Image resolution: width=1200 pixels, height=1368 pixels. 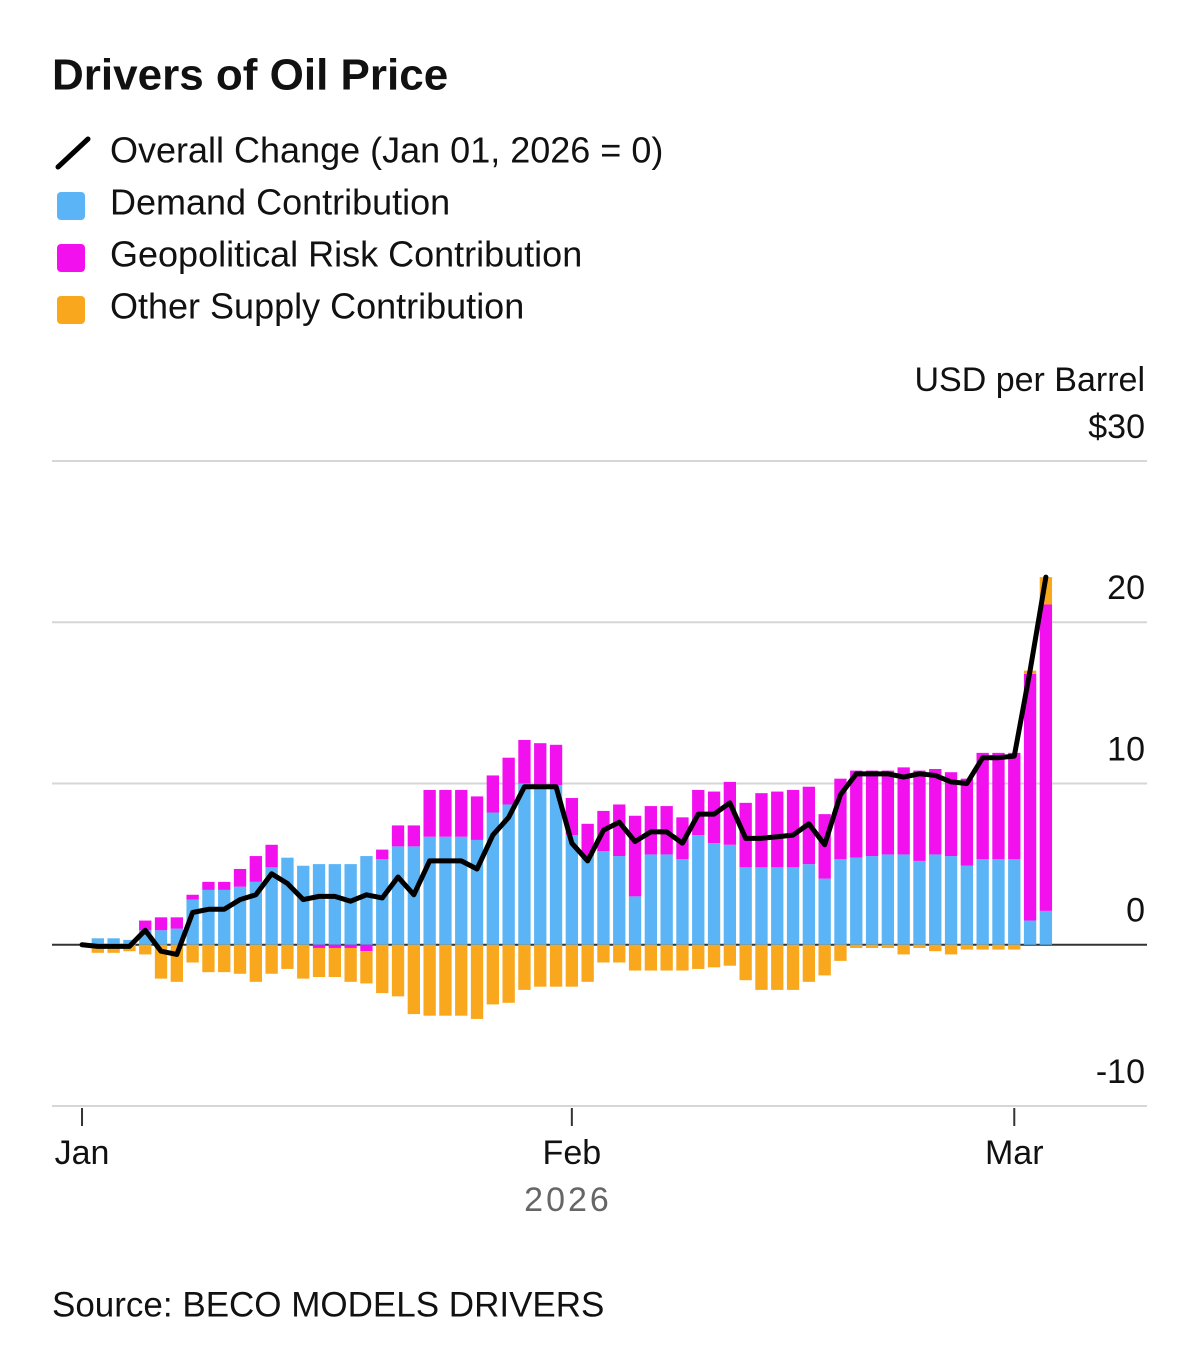 What do you see at coordinates (1120, 1072) in the screenshot?
I see `y-tick-label: -10` at bounding box center [1120, 1072].